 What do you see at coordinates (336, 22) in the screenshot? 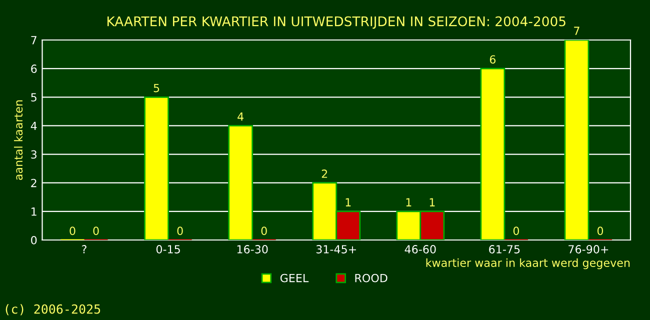
I see `chart-title: KAARTEN PER KWARTIER IN UITWEDSTRIJDEN IN SEIZOEN: 2004-2005` at bounding box center [336, 22].